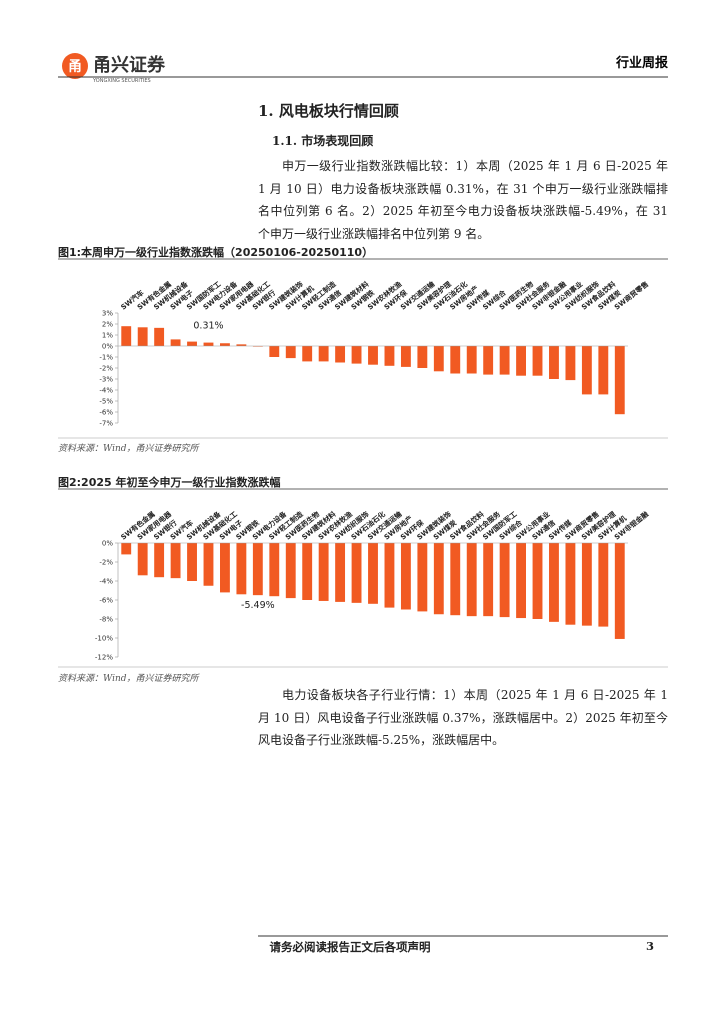 The width and height of the screenshot is (724, 1024). I want to click on section-subheading: 1.1. 市场表现回顾, so click(323, 141).